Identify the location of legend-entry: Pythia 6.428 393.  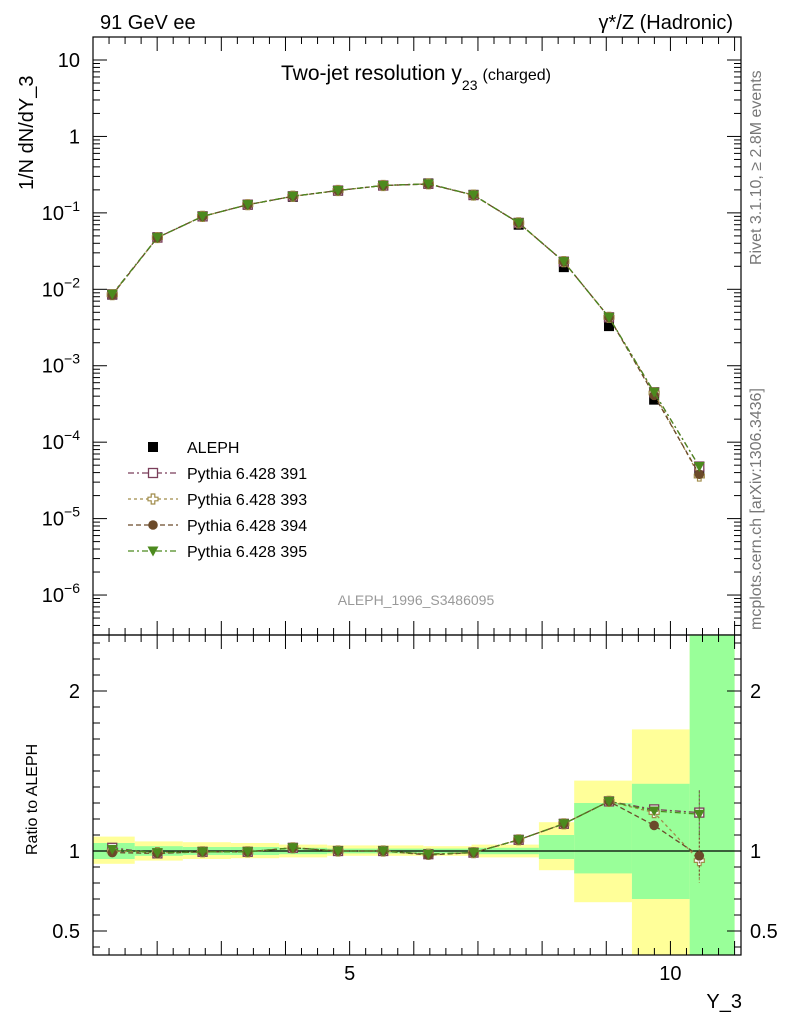
(217, 500).